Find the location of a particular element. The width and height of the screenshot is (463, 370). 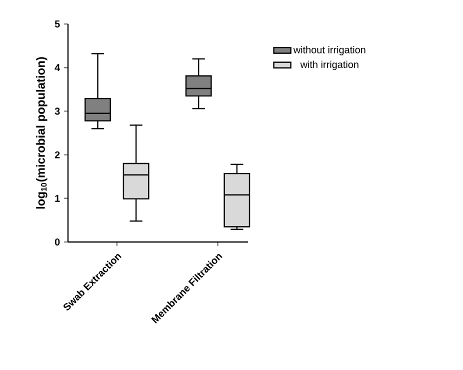

y-tick-label: 3 is located at coordinates (57, 111).